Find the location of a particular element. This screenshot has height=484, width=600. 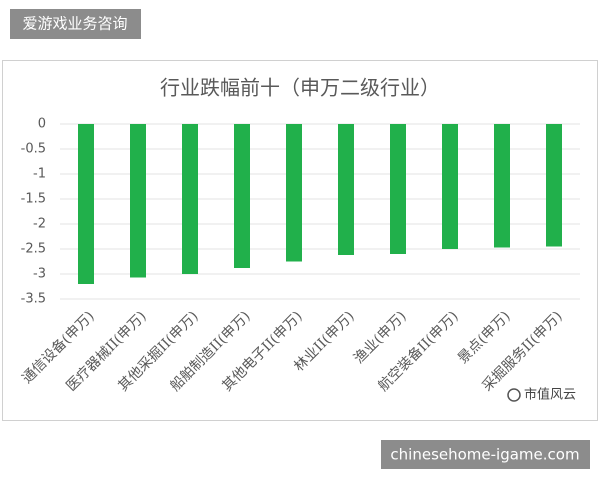

y-tick-label: -3 is located at coordinates (39, 274).